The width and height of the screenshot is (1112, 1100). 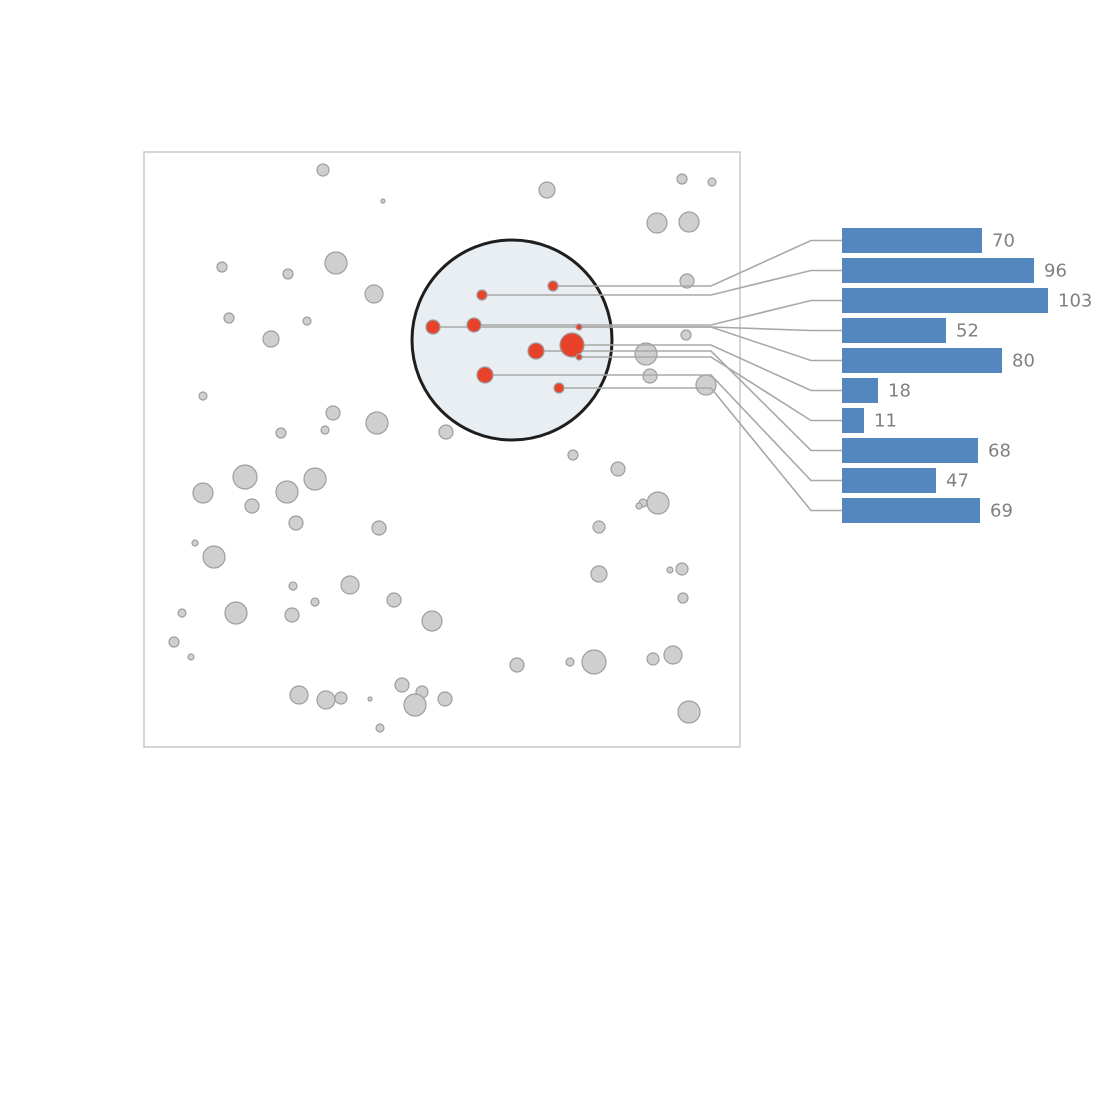 What do you see at coordinates (1003, 241) in the screenshot?
I see `bar-value-label: 70` at bounding box center [1003, 241].